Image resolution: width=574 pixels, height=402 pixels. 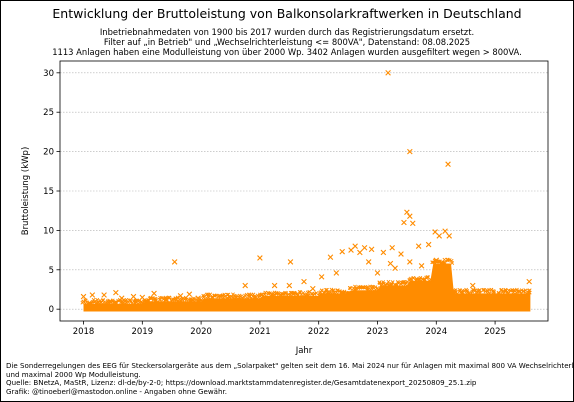 What do you see at coordinates (495, 332) in the screenshot?
I see `x-tick-label: 2025` at bounding box center [495, 332].